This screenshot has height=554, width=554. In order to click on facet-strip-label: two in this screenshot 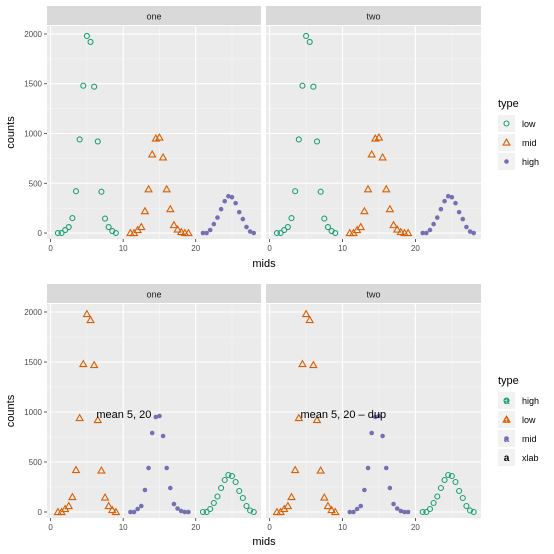, I will do `click(373, 17)`.